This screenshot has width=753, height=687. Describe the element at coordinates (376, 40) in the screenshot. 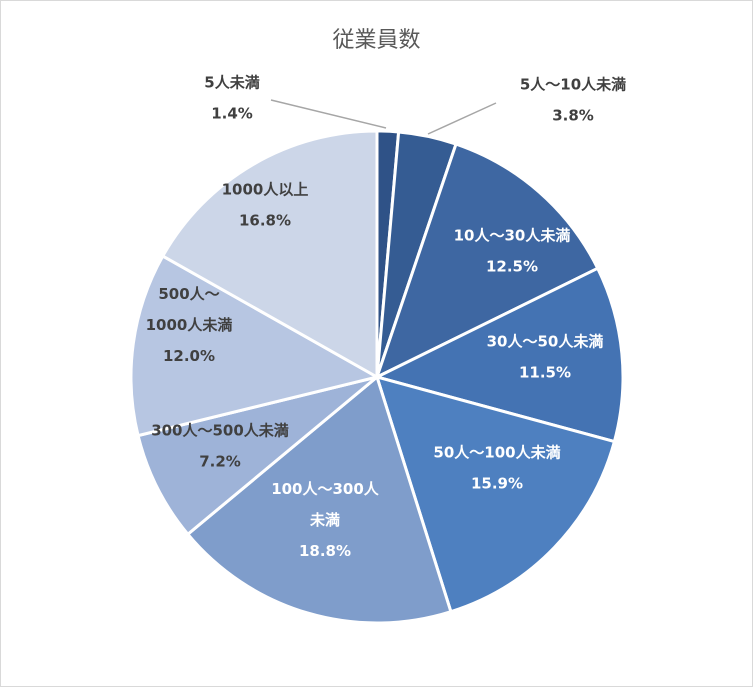

I see `chart-title: 従業員数` at that location.